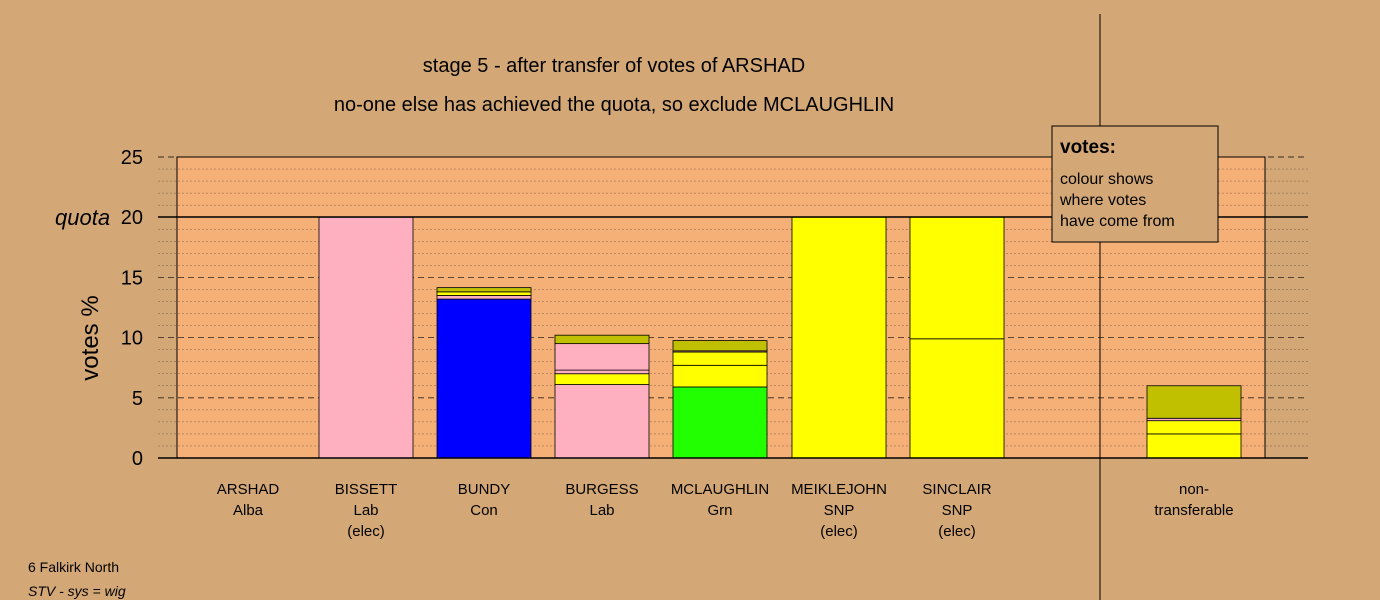  Describe the element at coordinates (132, 218) in the screenshot. I see `y-tick-label: 20` at that location.